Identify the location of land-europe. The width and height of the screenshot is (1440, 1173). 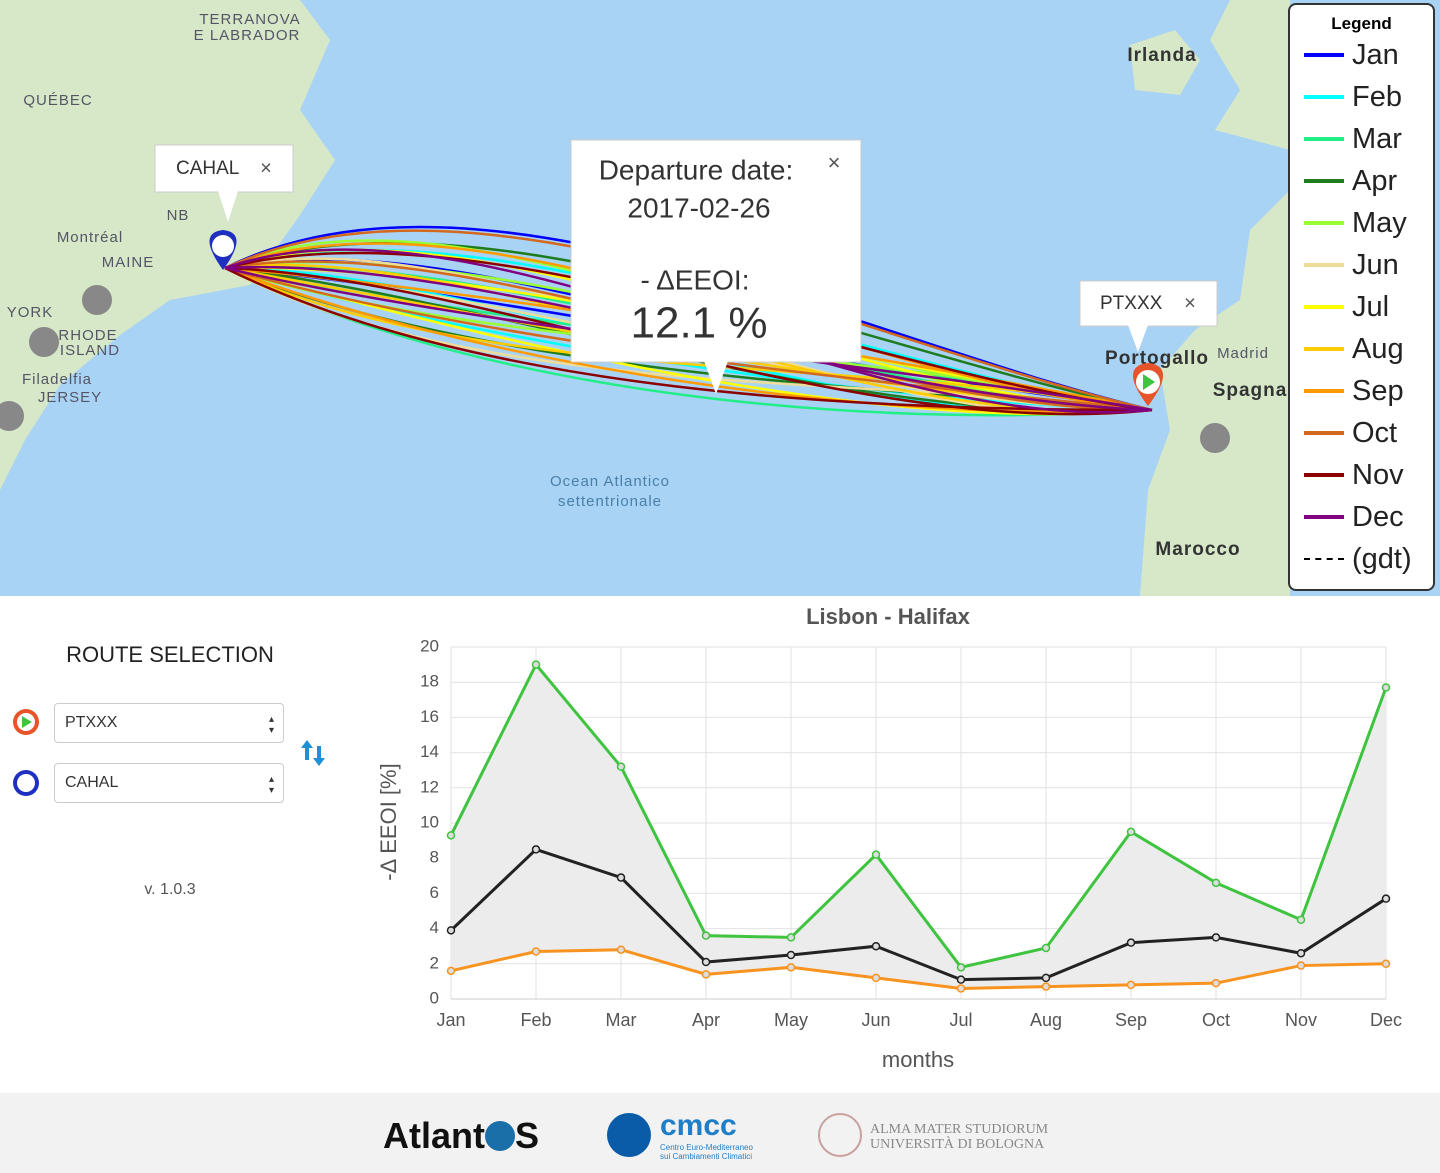
(1215, 298).